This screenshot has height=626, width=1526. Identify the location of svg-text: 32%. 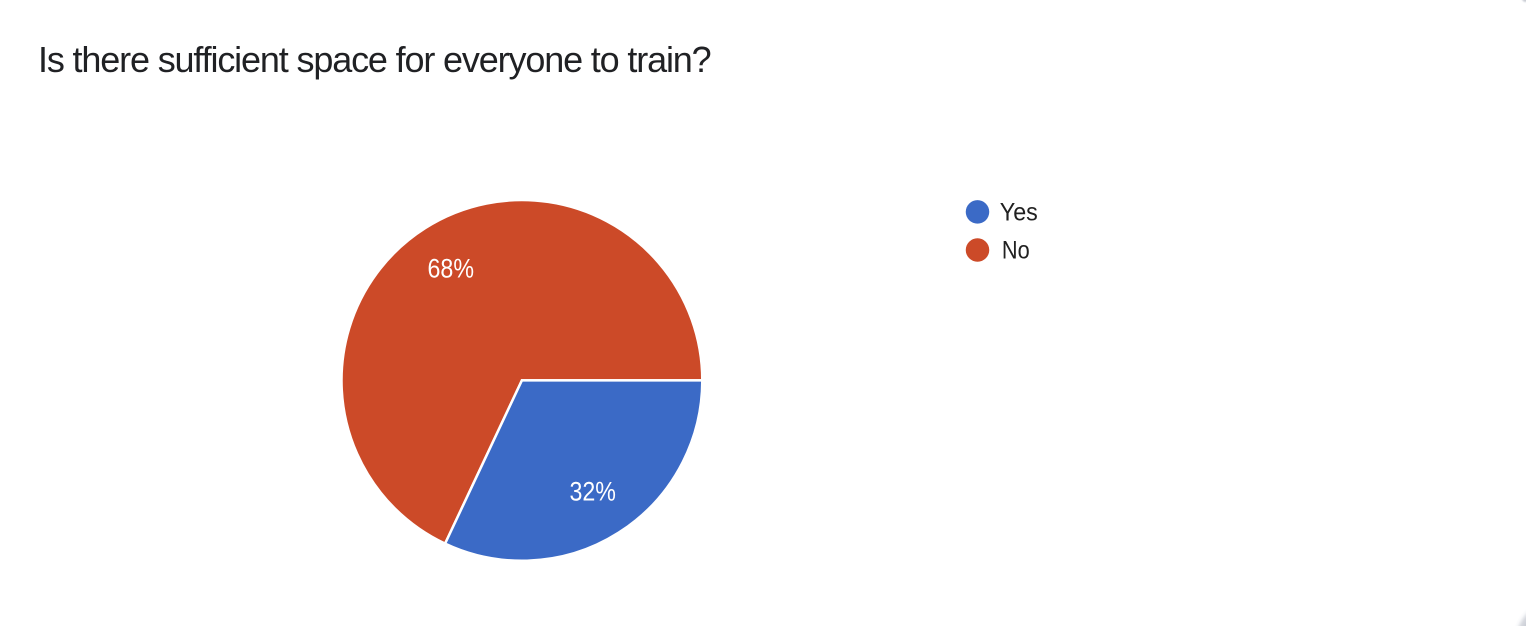
(592, 491).